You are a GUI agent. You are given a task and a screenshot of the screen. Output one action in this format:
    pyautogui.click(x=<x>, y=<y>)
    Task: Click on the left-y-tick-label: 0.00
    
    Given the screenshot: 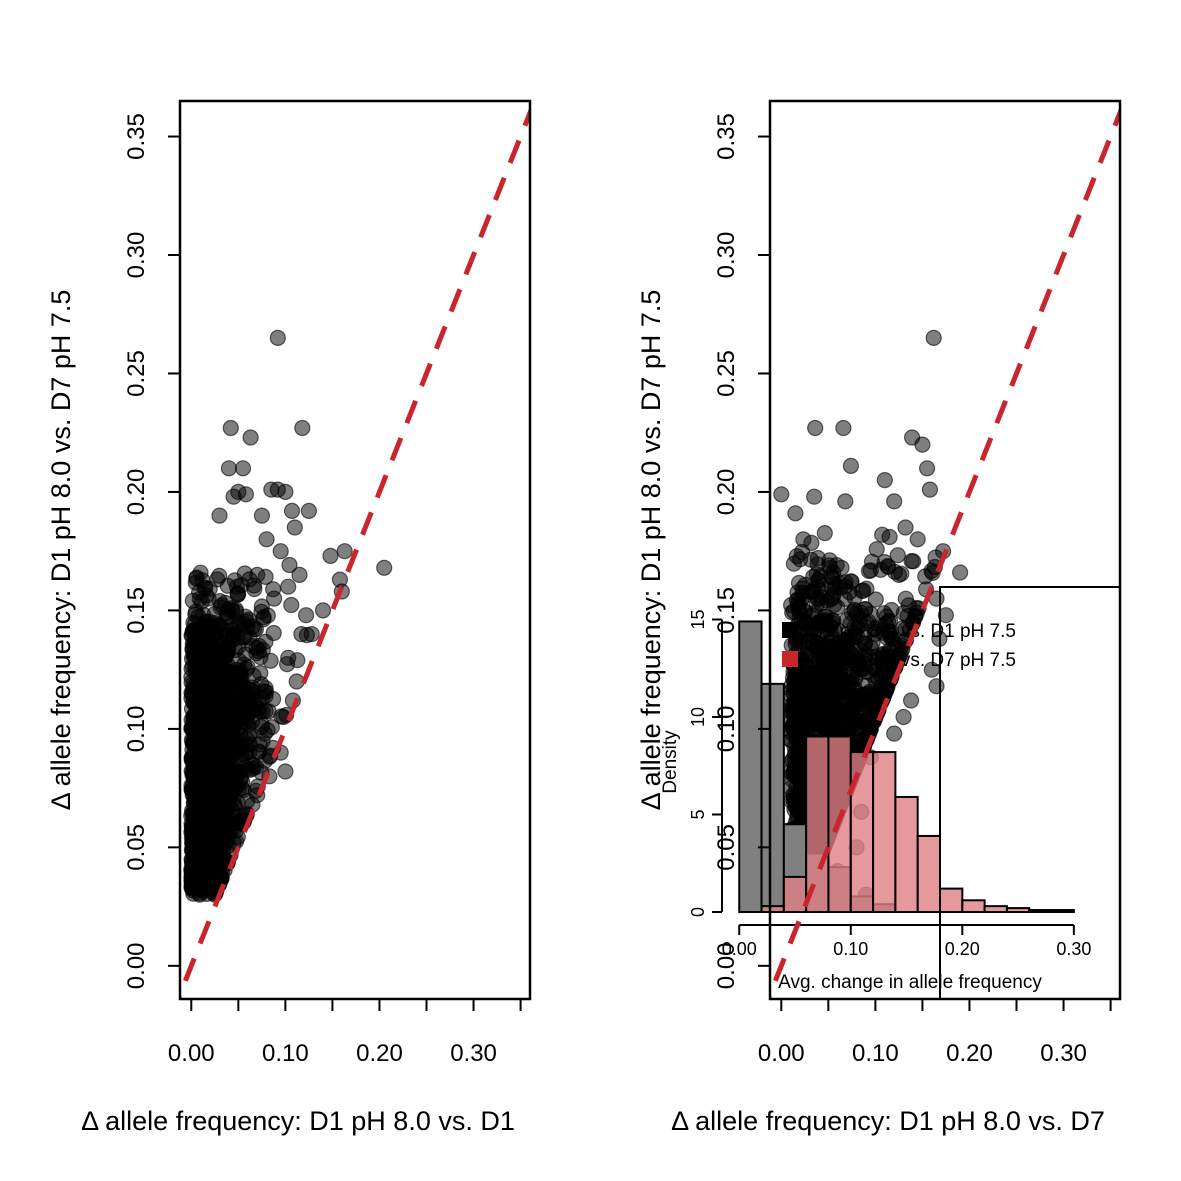 What is the action you would take?
    pyautogui.click(x=136, y=965)
    